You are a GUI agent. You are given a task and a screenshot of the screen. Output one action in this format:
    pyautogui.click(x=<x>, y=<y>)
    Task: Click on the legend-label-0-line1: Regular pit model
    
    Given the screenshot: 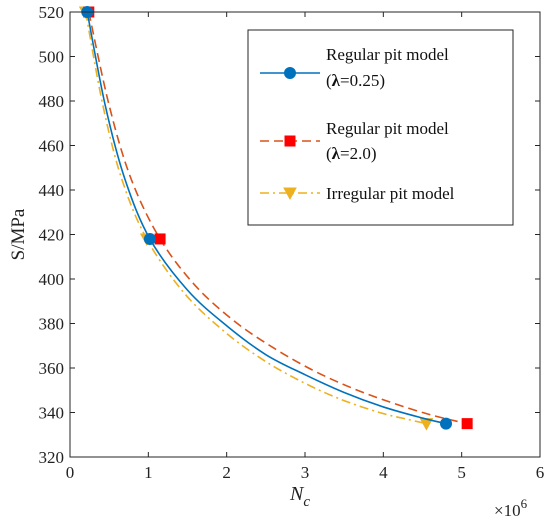 What is the action you would take?
    pyautogui.click(x=387, y=54)
    